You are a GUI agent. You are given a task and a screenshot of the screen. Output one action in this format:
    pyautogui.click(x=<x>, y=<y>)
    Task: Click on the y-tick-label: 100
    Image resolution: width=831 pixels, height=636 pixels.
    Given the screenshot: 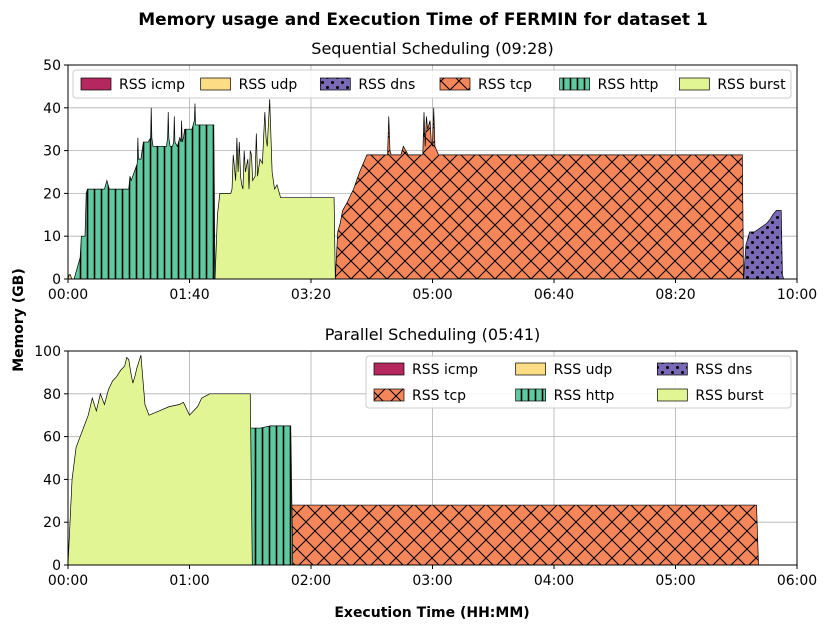 What is the action you would take?
    pyautogui.click(x=47, y=352)
    